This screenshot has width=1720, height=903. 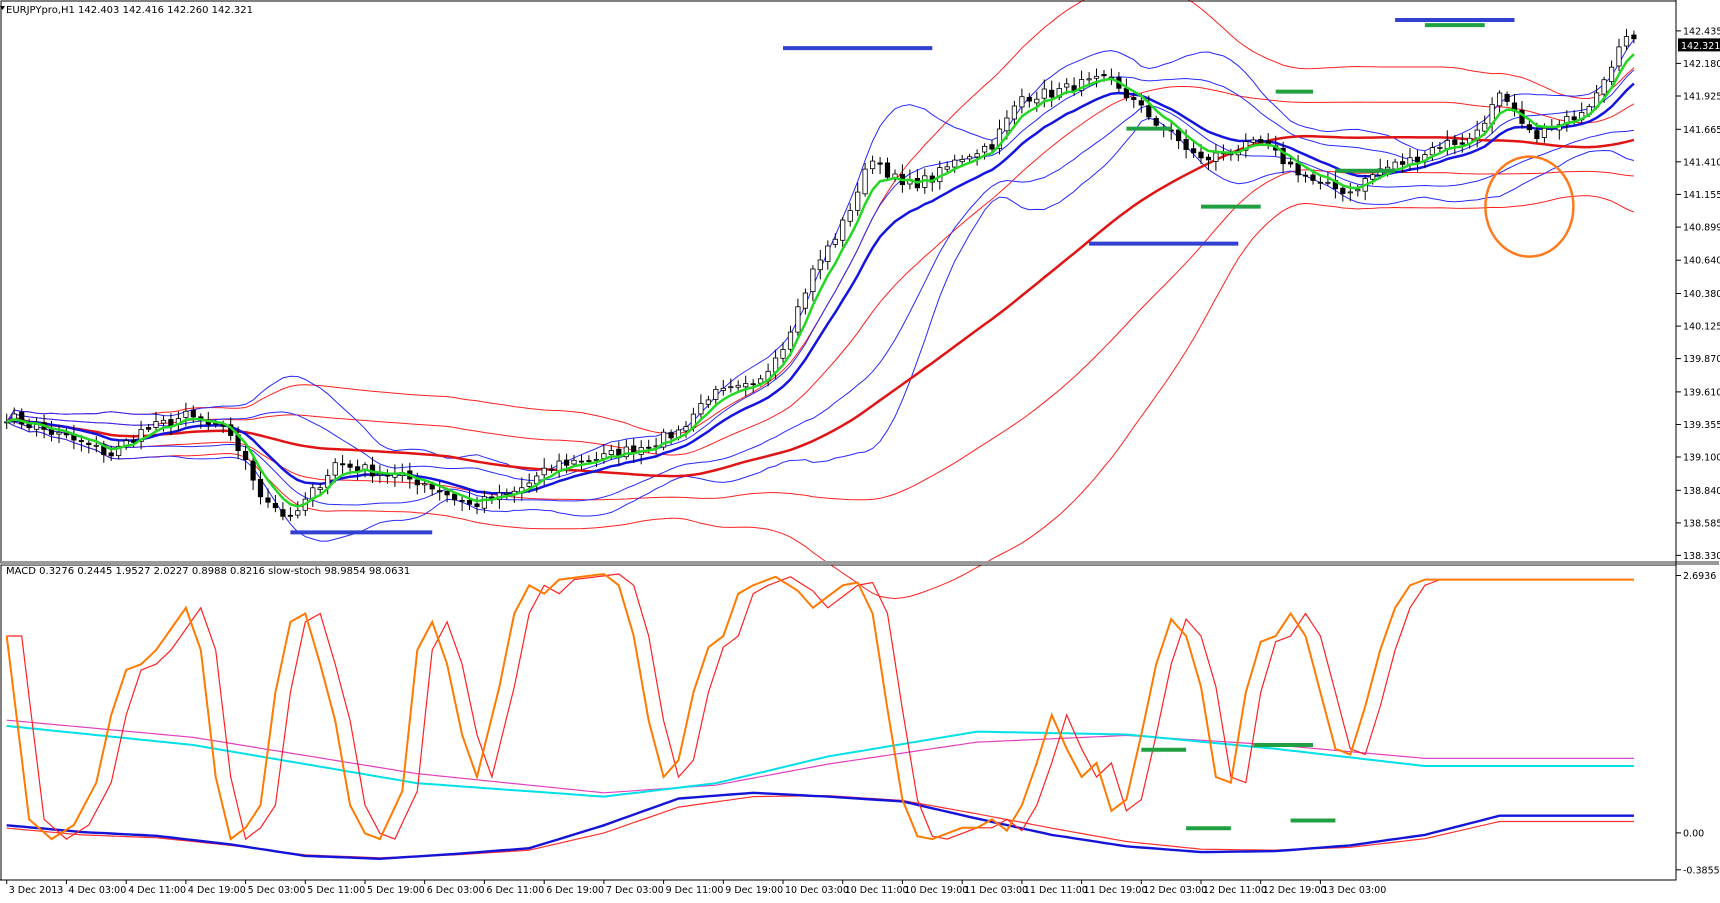 I want to click on svg-text: 139.610, so click(x=1701, y=392).